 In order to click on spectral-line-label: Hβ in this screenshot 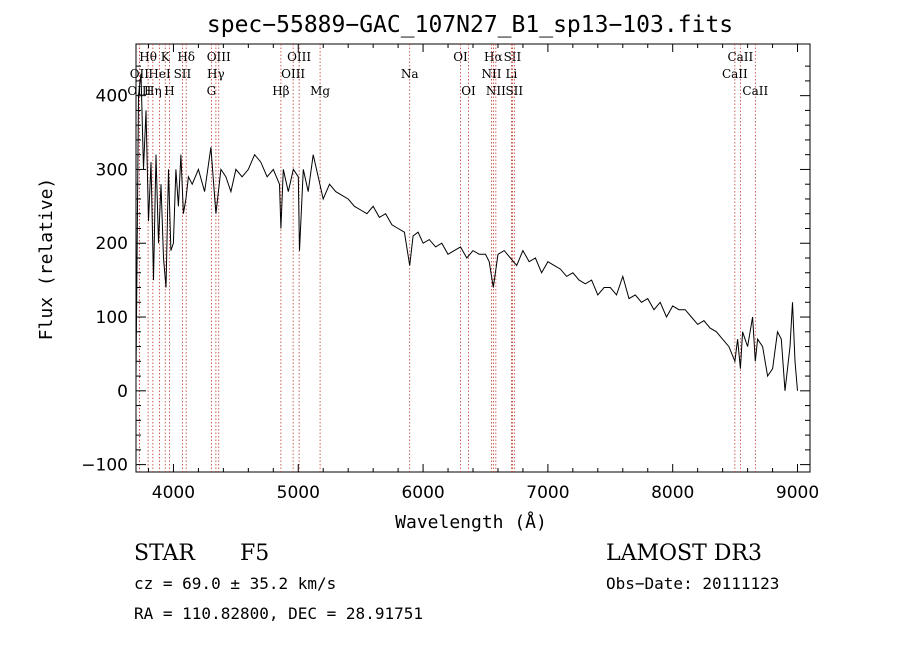, I will do `click(280, 91)`.